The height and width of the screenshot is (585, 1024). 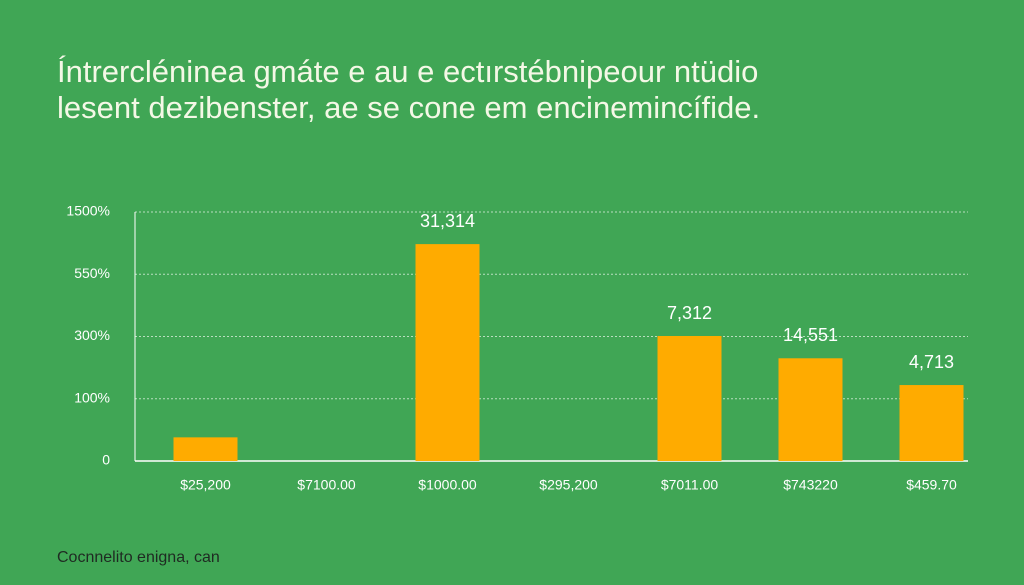 I want to click on x-tick-label: $459.70, so click(x=931, y=485).